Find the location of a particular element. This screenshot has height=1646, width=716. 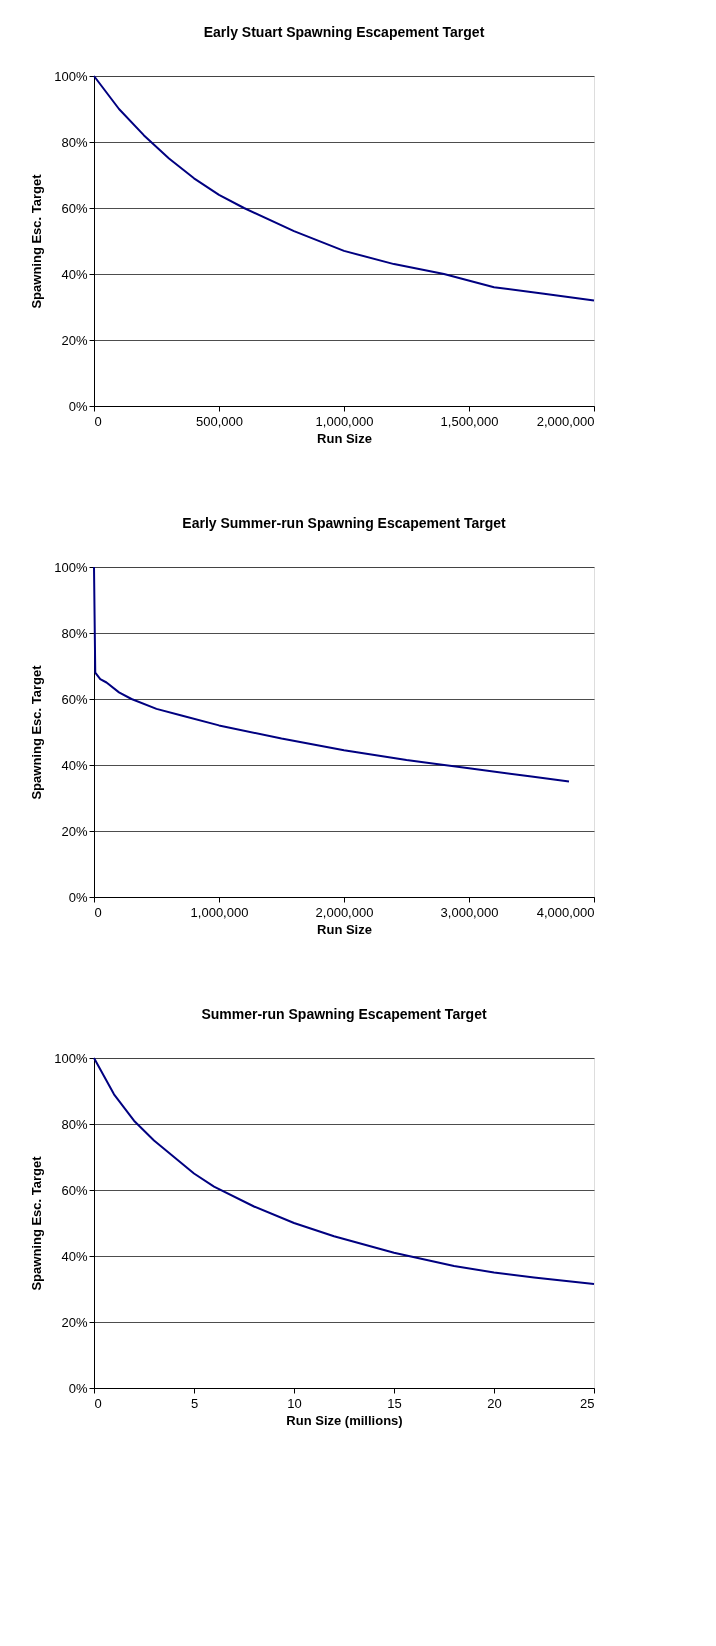

x-tick-label: 15 is located at coordinates (394, 1403).